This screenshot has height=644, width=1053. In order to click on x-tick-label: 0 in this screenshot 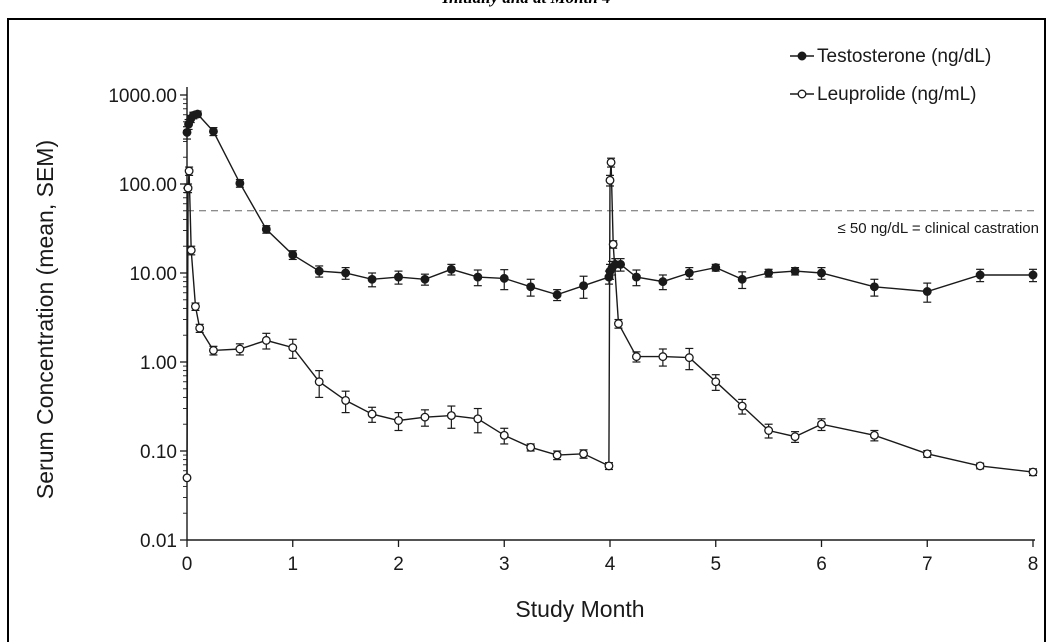, I will do `click(187, 564)`.